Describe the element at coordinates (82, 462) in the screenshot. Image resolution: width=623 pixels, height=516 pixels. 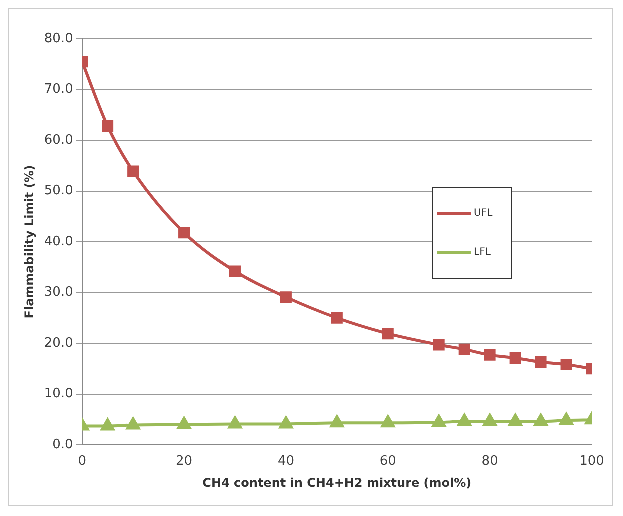
I see `x-tick-label: 0` at that location.